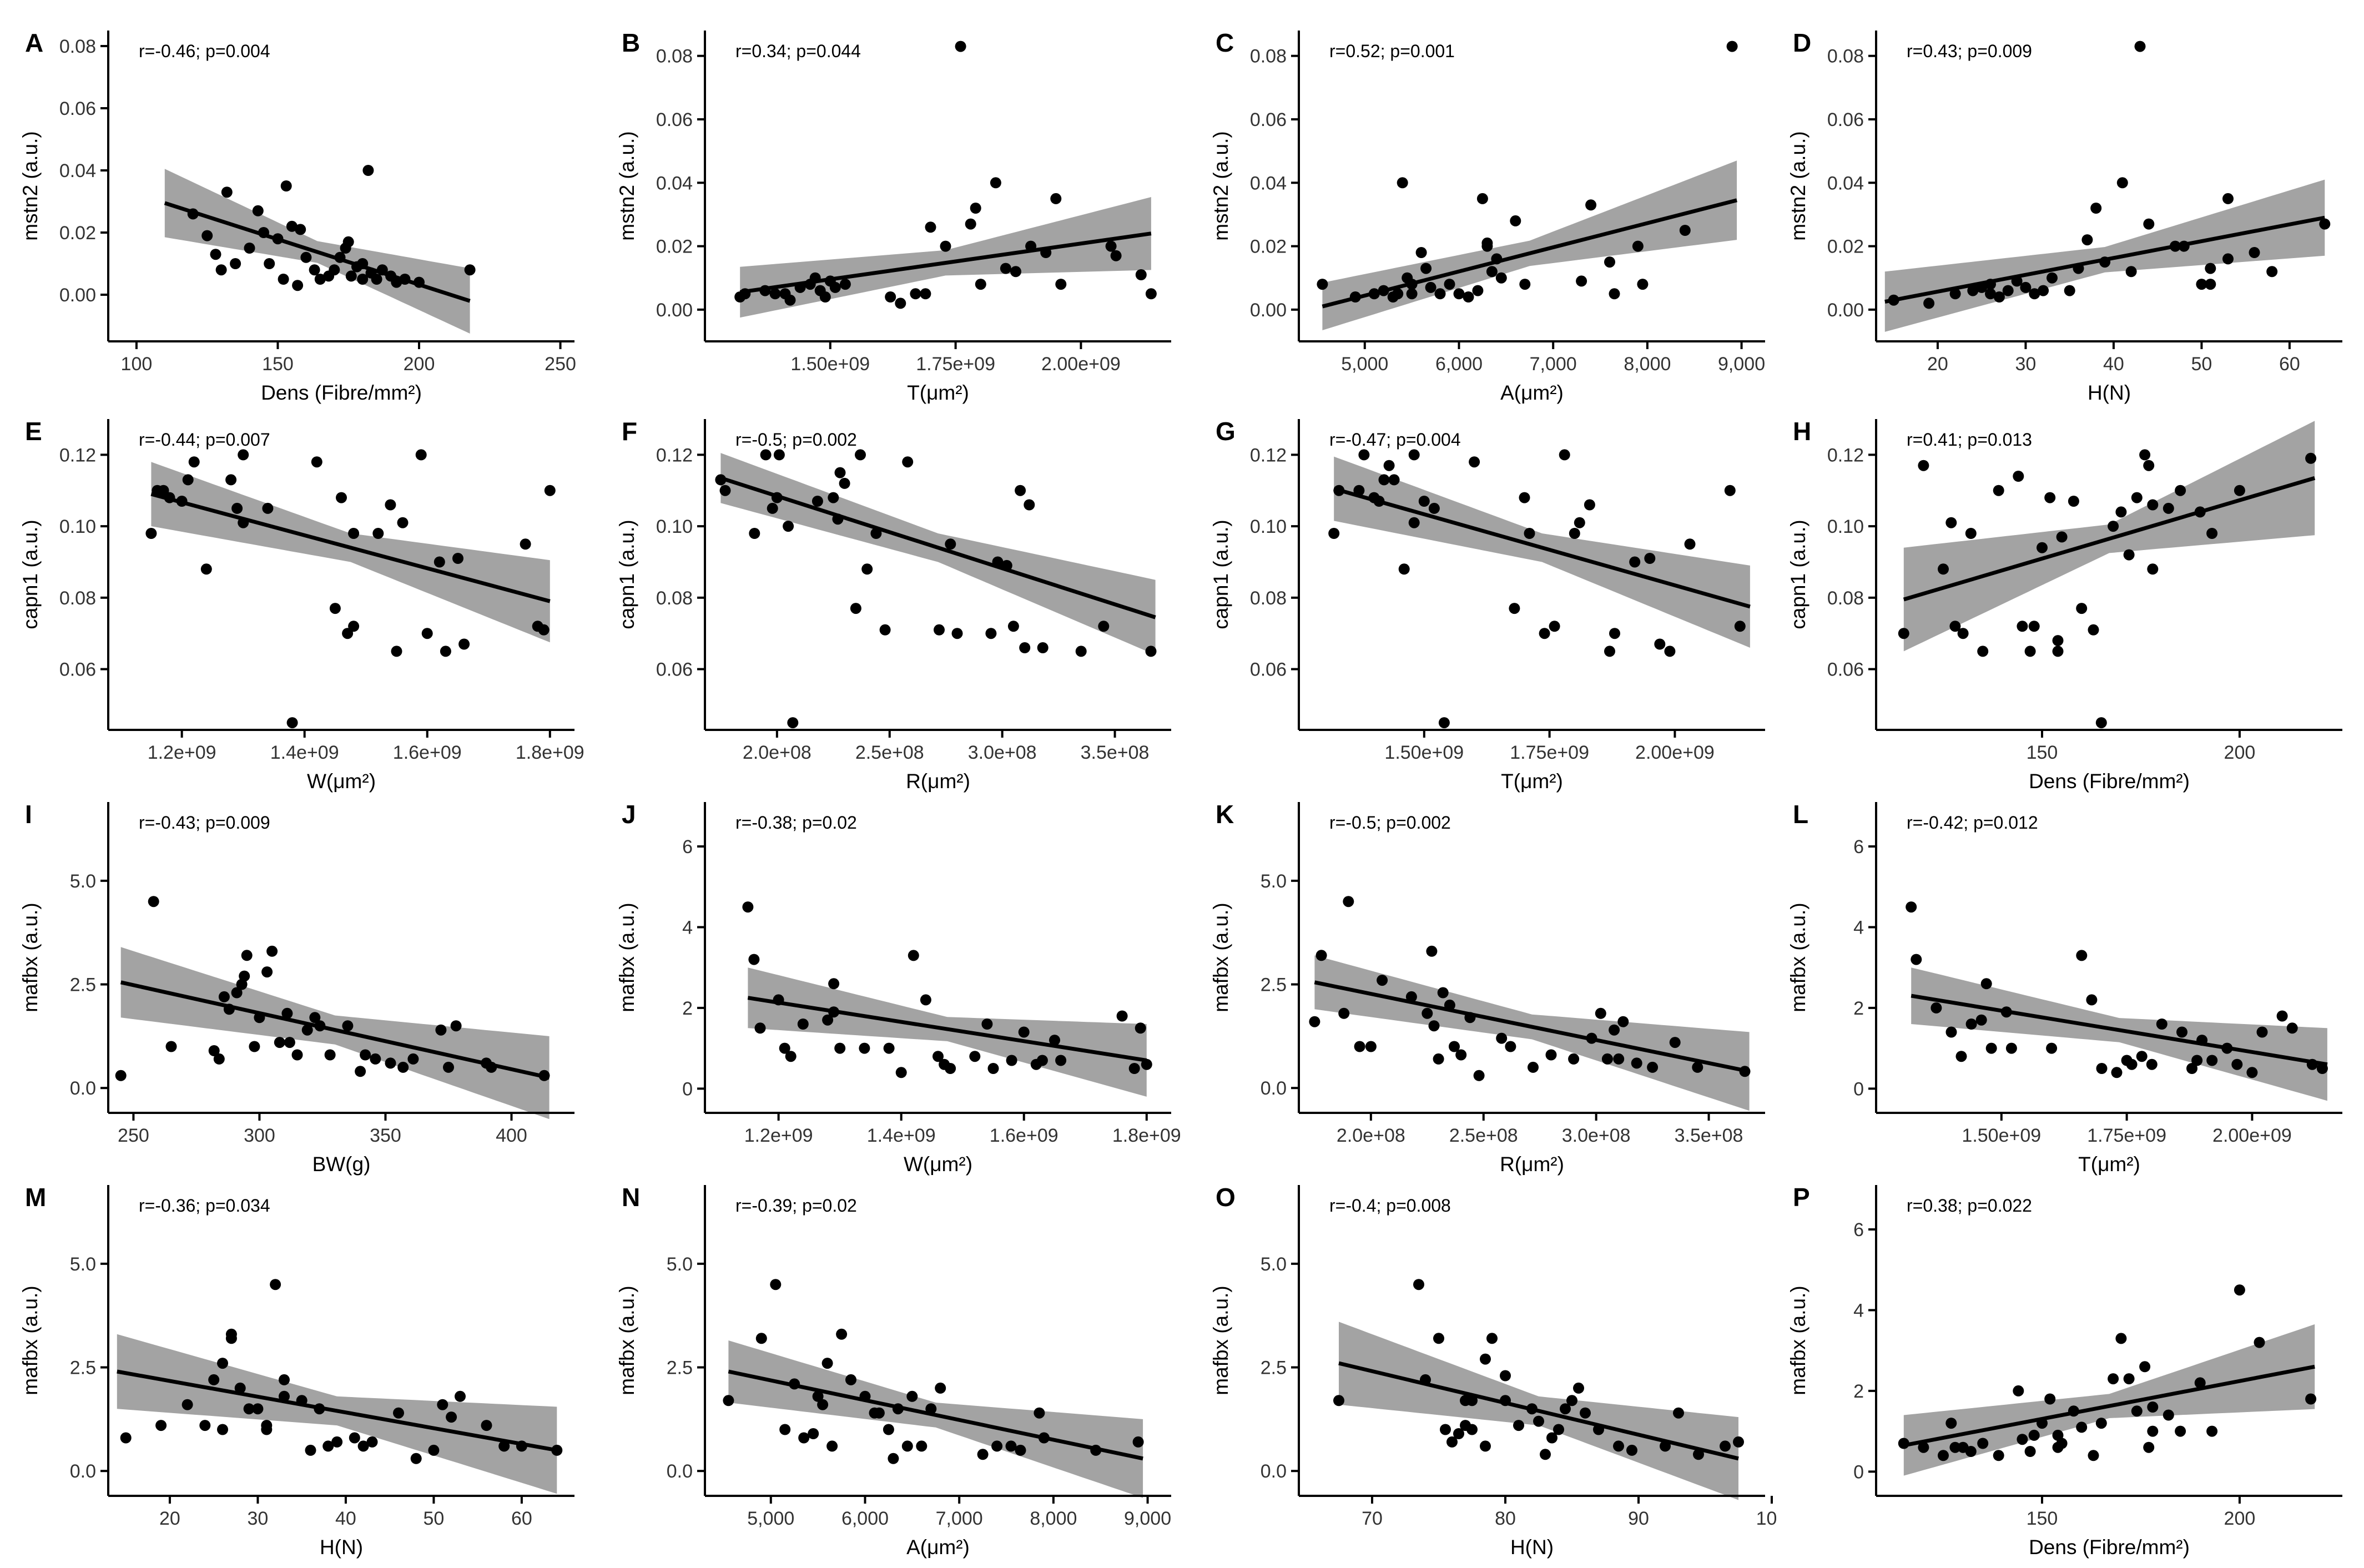 The height and width of the screenshot is (1568, 2364). What do you see at coordinates (675, 247) in the screenshot?
I see `y-tick-label: 0.02` at bounding box center [675, 247].